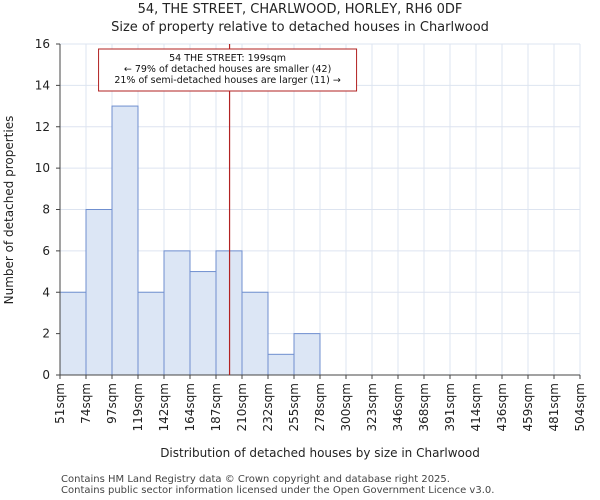  I want to click on y-tick-label: 2, so click(46, 334).